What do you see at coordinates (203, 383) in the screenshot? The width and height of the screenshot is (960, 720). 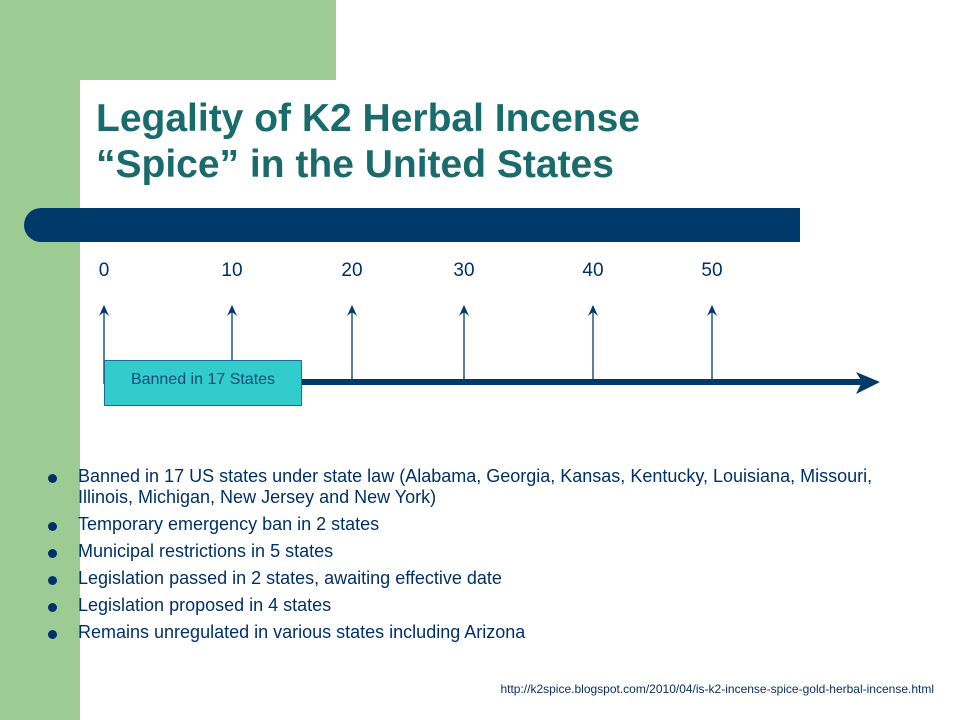 I see `banned-range-box: Banned in 17 States` at bounding box center [203, 383].